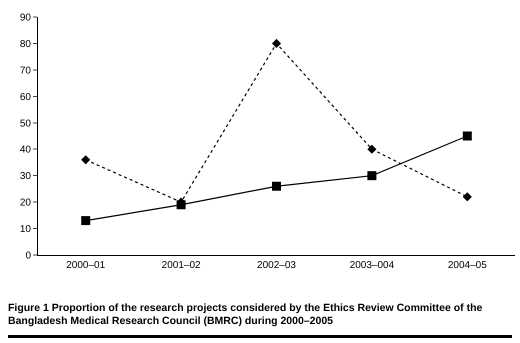  I want to click on x-tick-label: 2003–004, so click(372, 265).